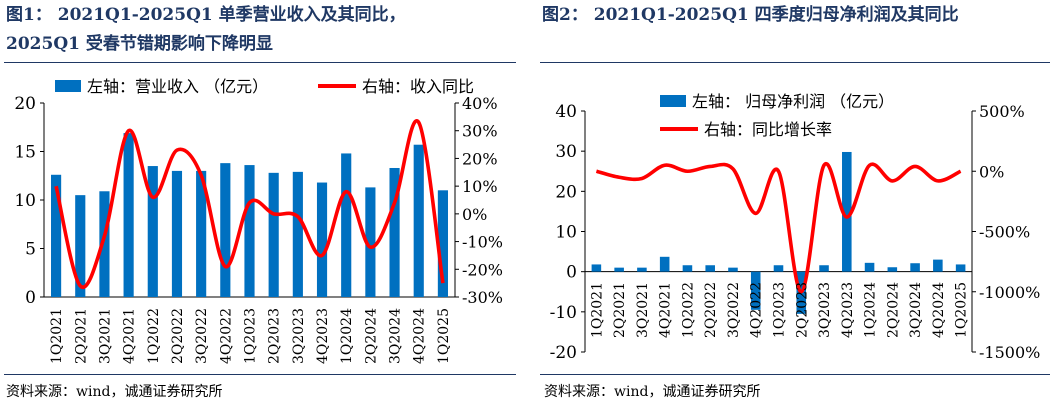 This screenshot has height=406, width=1055. I want to click on legend-label: 左轴：营业收入 （亿元）, so click(177, 86).